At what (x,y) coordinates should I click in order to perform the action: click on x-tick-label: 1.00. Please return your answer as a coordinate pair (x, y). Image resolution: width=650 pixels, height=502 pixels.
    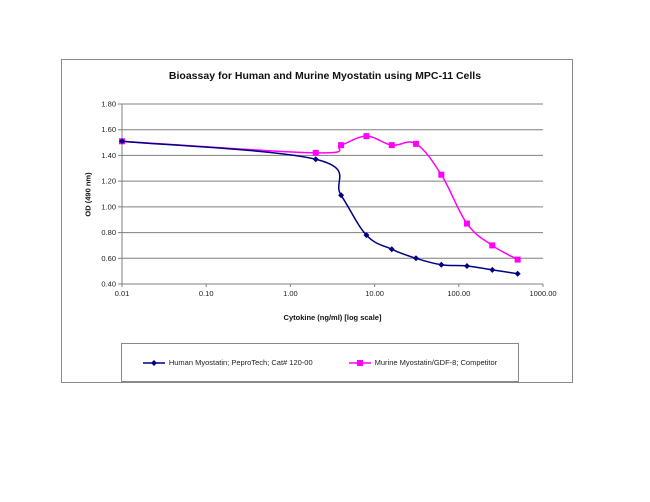
    Looking at the image, I should click on (290, 293).